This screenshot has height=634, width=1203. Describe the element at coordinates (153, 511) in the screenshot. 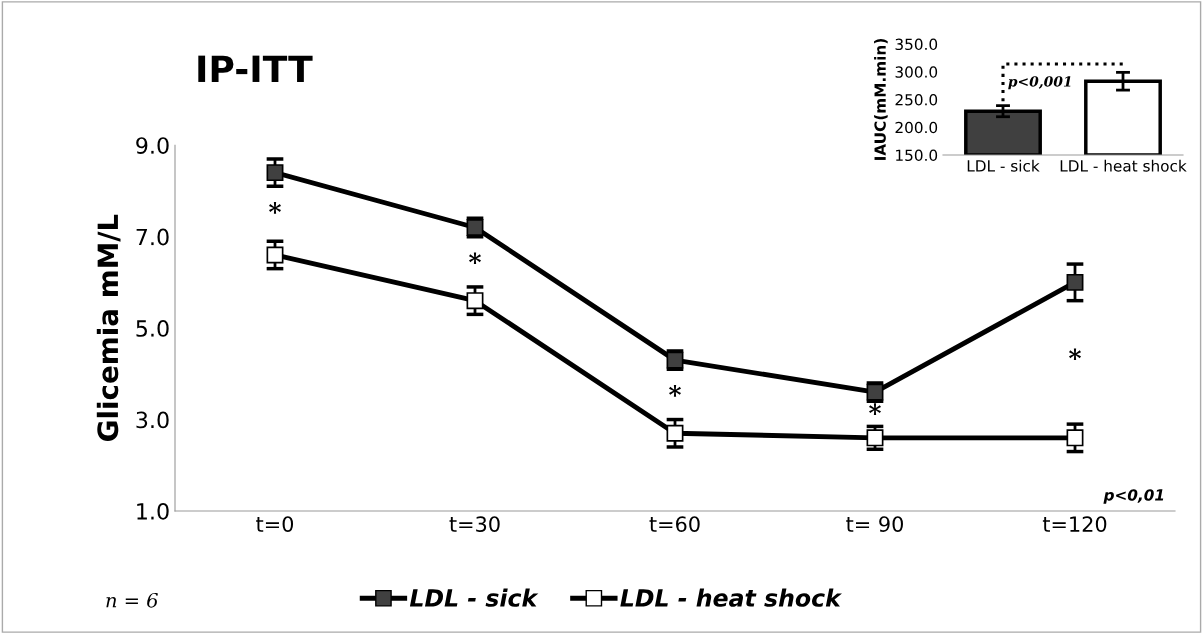

I see `y-tick-label: 1.0` at that location.